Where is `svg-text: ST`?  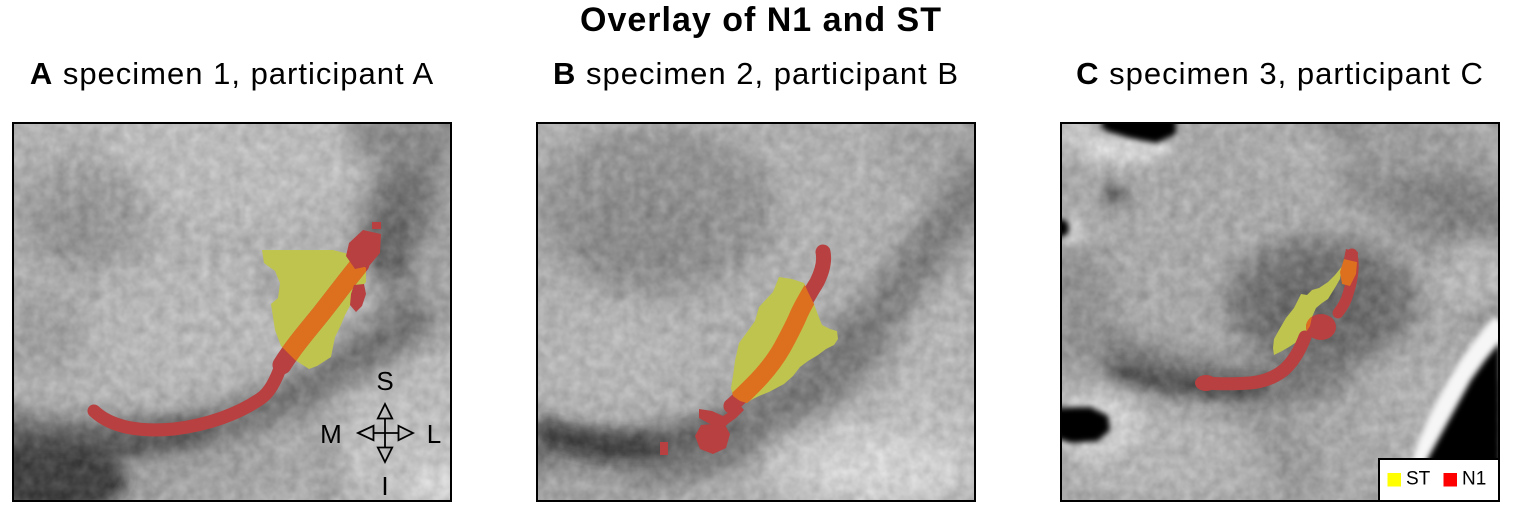
svg-text: ST is located at coordinates (1418, 479).